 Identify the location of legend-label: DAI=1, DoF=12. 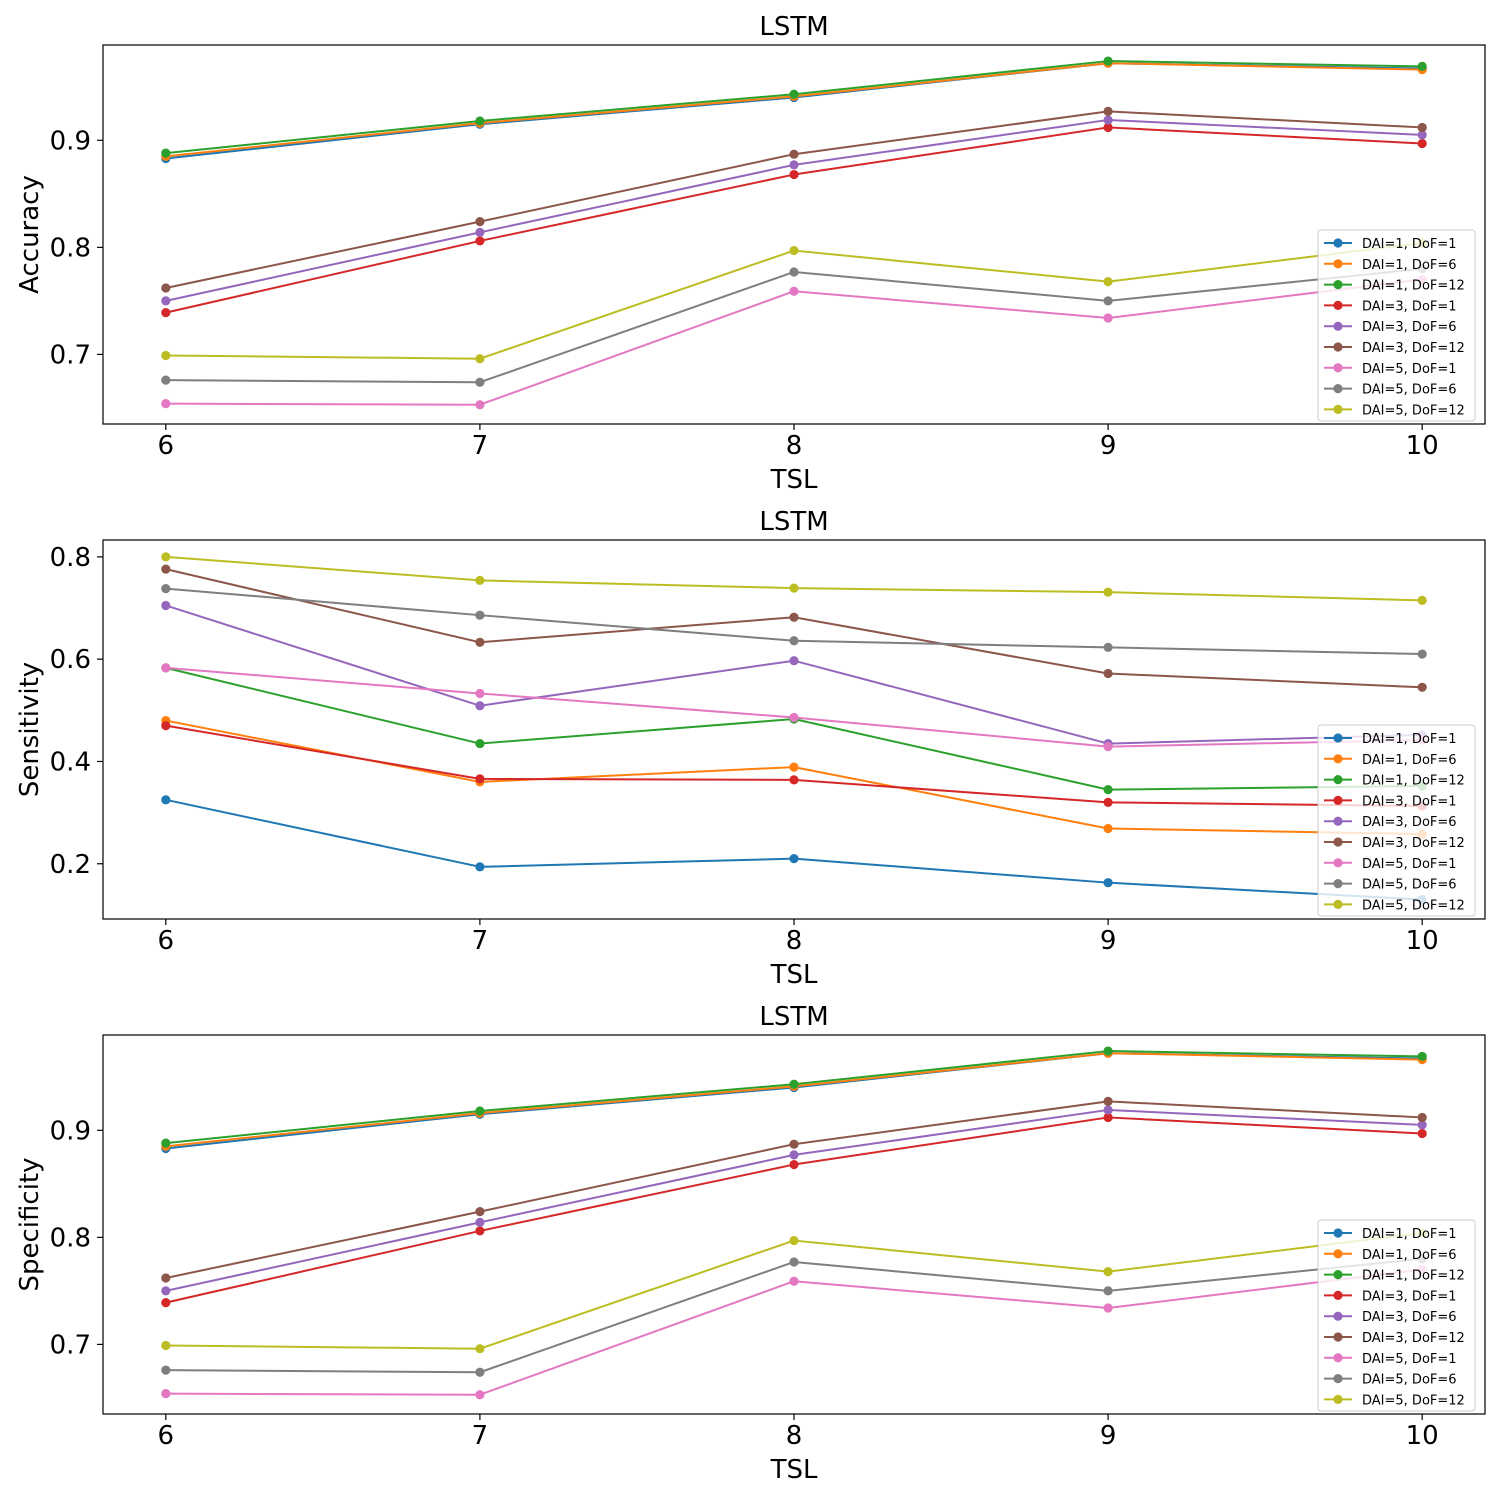
(1413, 286).